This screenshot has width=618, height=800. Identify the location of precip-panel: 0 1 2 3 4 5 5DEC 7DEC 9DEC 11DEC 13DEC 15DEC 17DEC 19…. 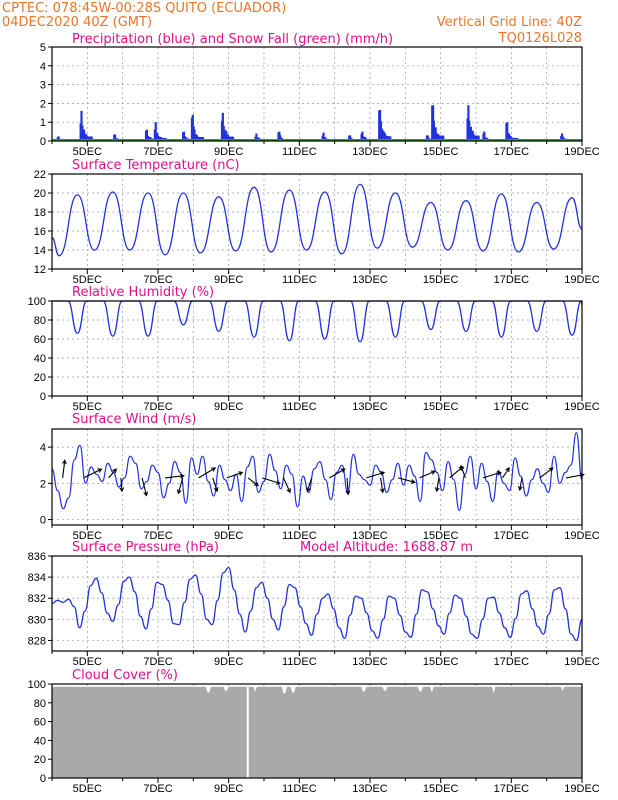
(320, 100).